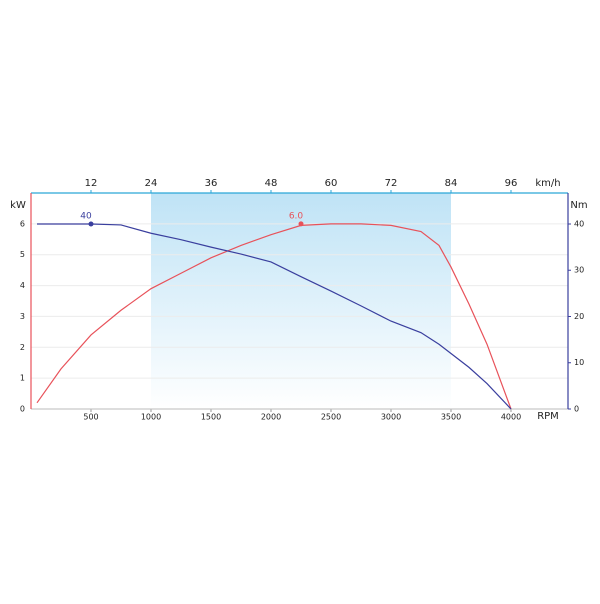 This screenshot has height=604, width=600. Describe the element at coordinates (511, 417) in the screenshot. I see `x-tick-label: 4000` at that location.